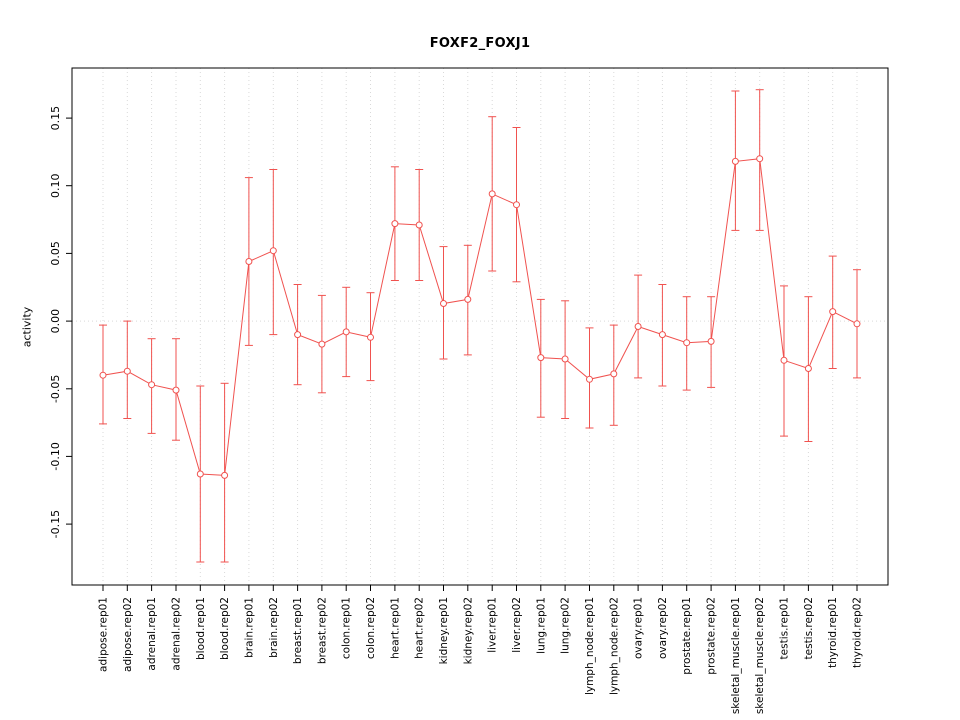 The height and width of the screenshot is (720, 960). Describe the element at coordinates (177, 634) in the screenshot. I see `svg-text: adrenal.rep02` at that location.